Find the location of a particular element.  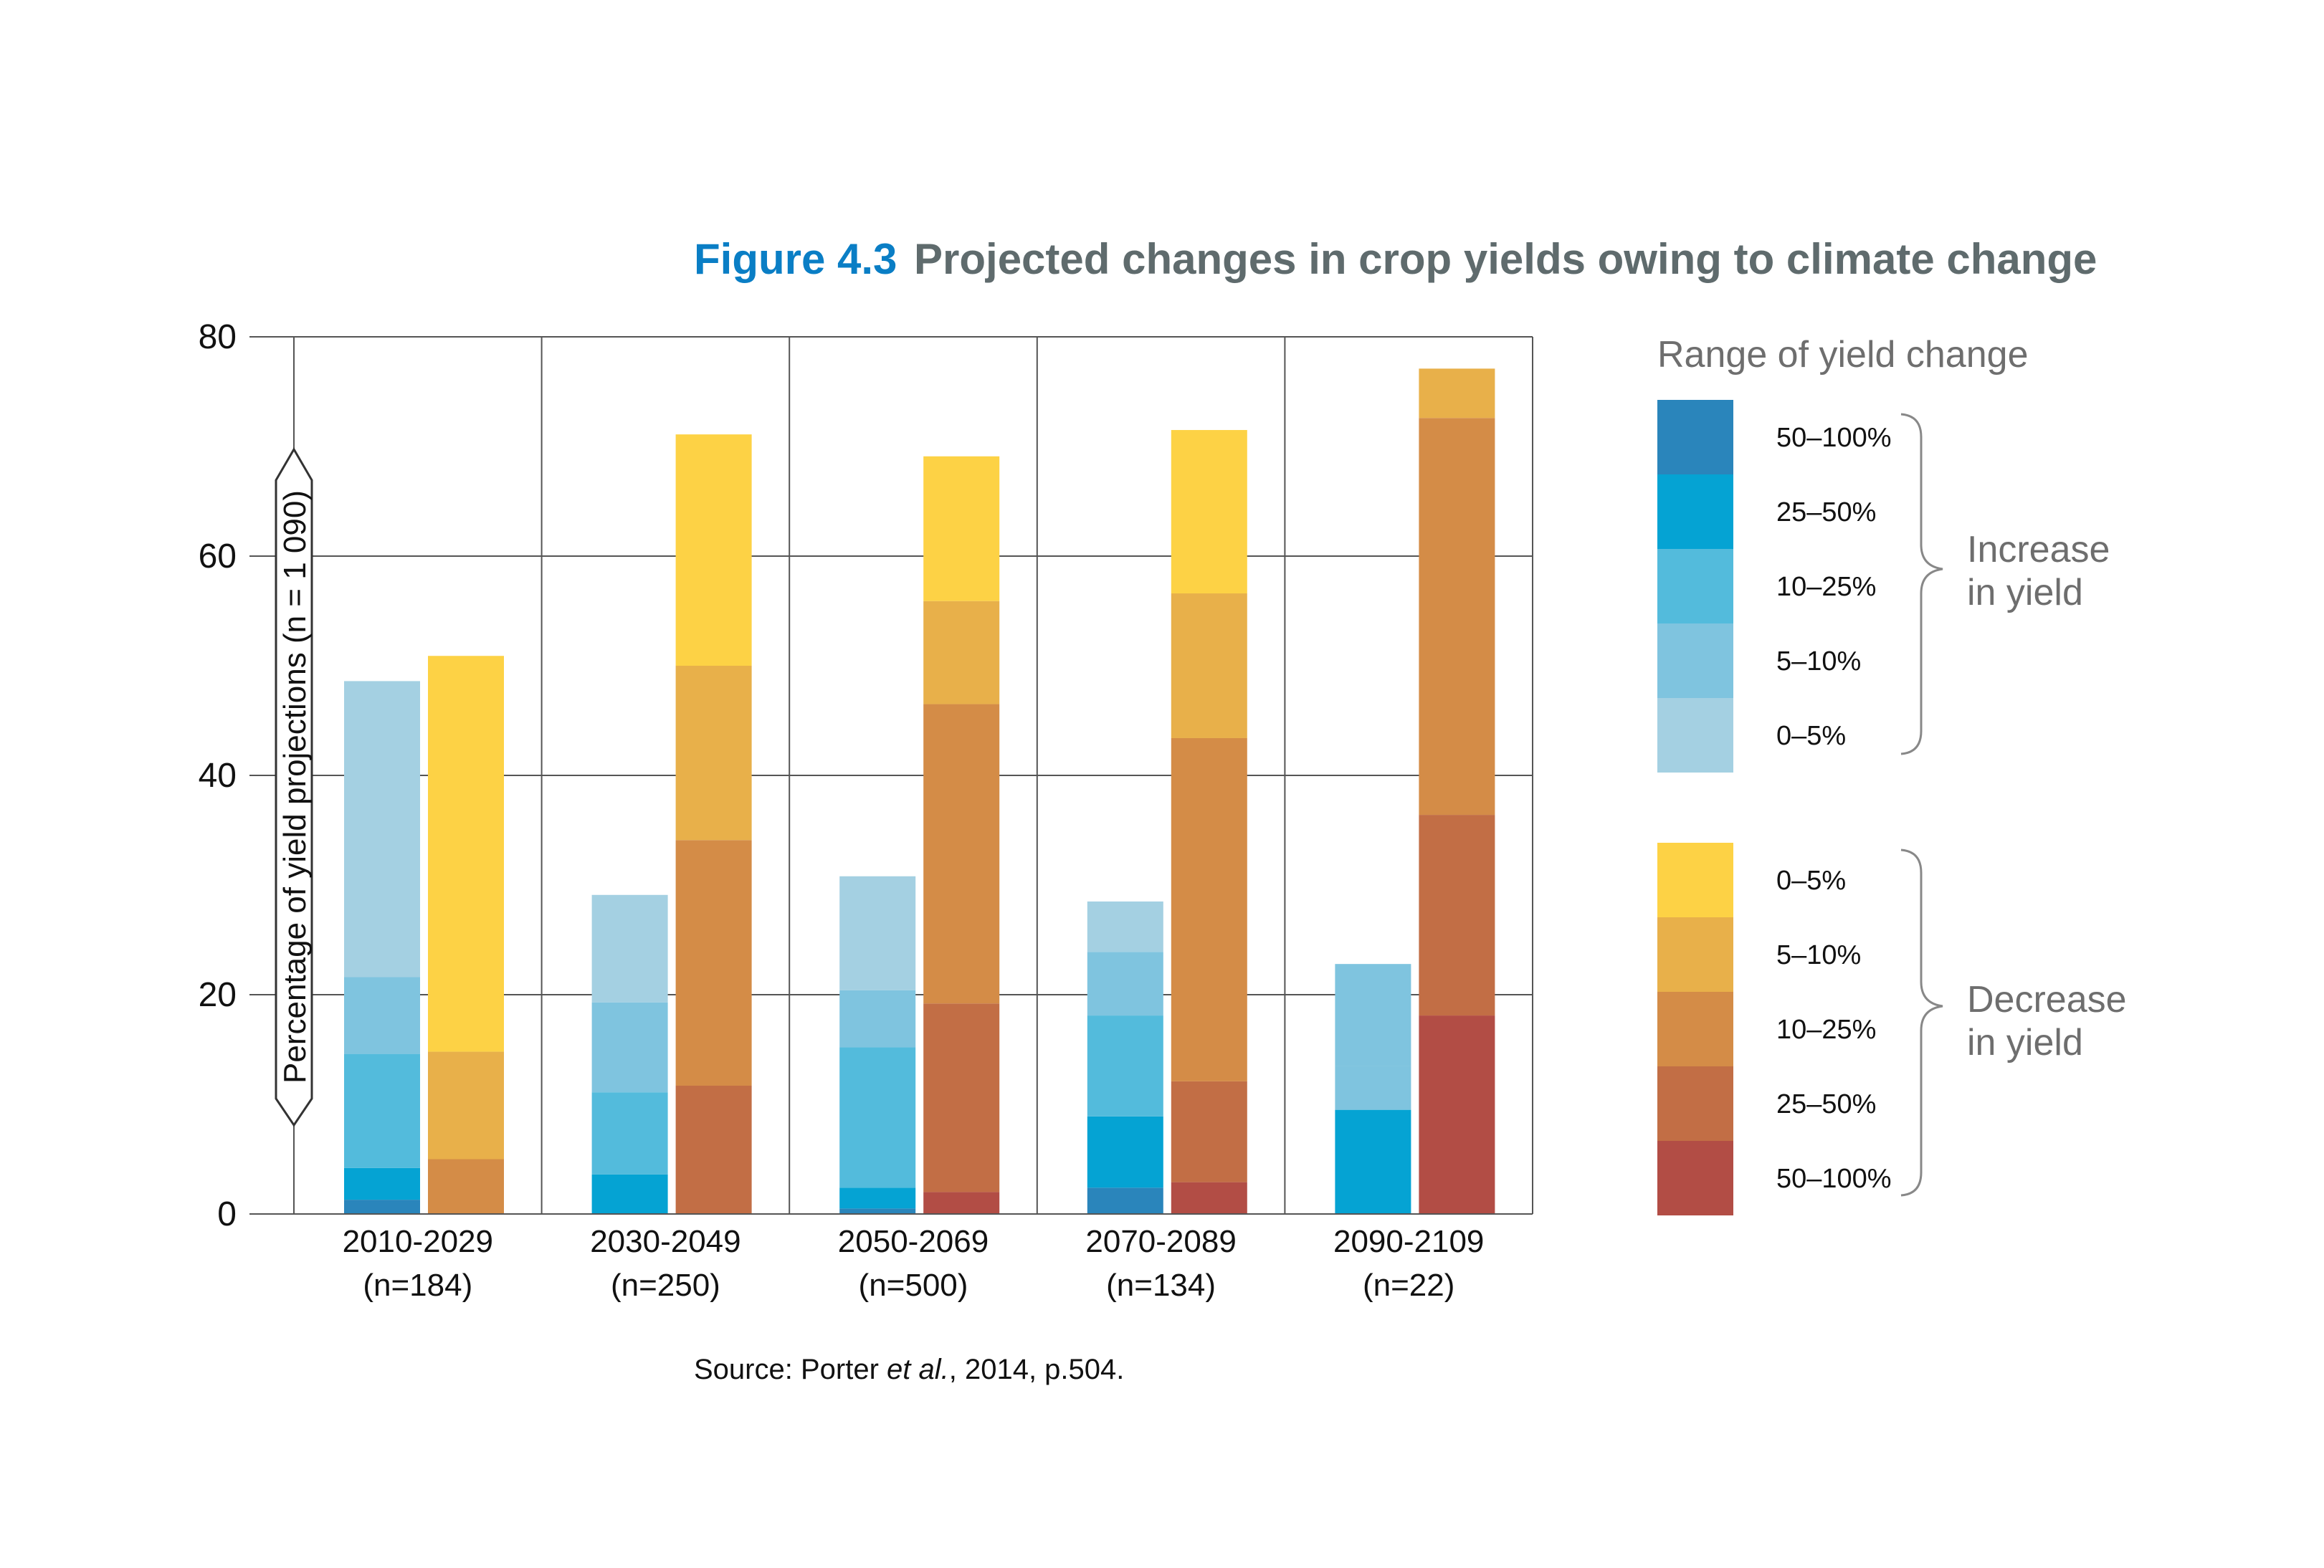

increase-label-line1: Increase is located at coordinates (2038, 550).